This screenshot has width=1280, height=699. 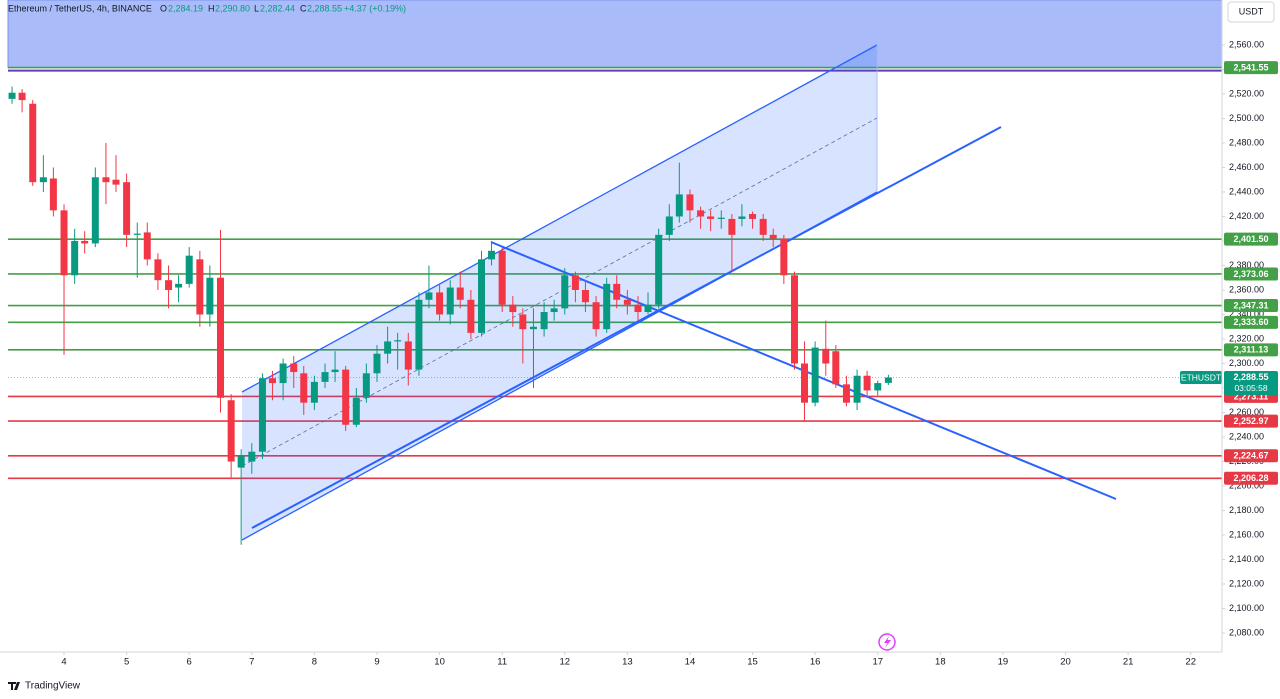 What do you see at coordinates (211, 8) in the screenshot?
I see `ohlc-label: H` at bounding box center [211, 8].